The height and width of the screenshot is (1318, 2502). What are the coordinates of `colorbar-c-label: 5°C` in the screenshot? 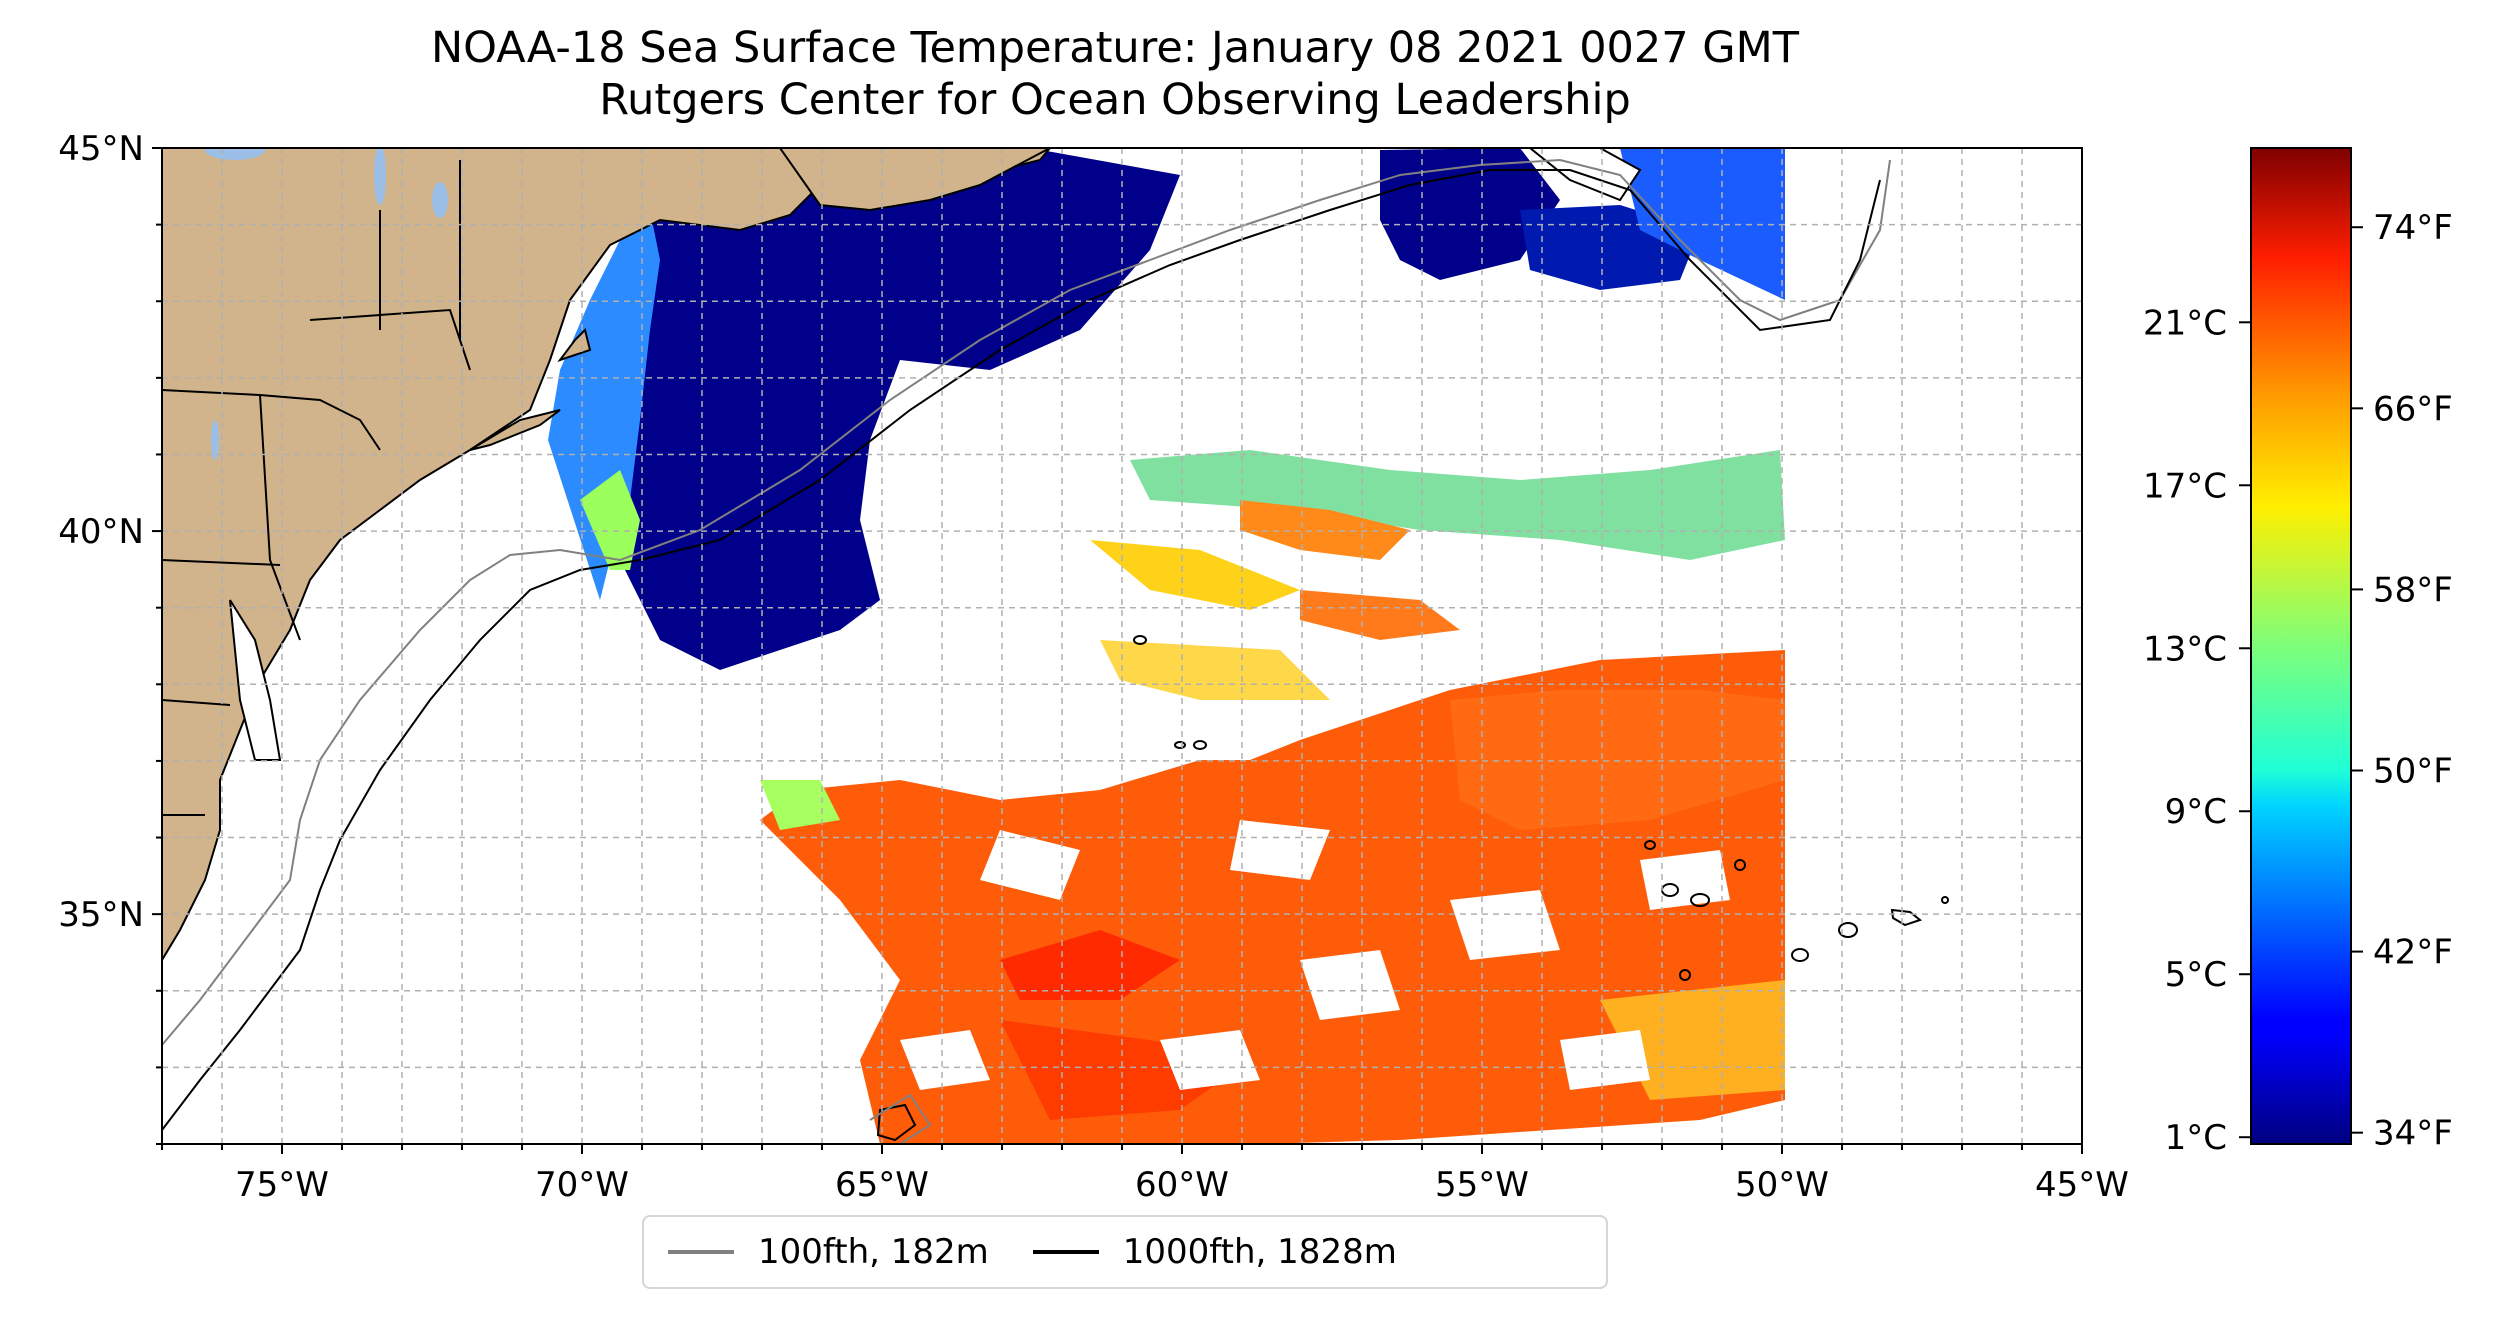 It's located at (2196, 975).